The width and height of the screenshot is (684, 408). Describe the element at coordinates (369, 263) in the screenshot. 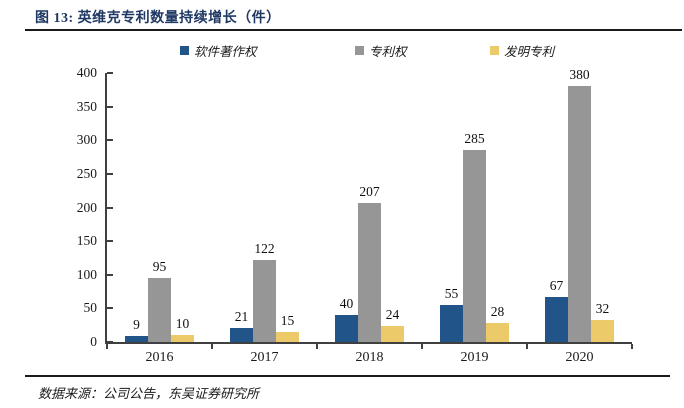

I see `bar-专利权-2018: 207` at that location.